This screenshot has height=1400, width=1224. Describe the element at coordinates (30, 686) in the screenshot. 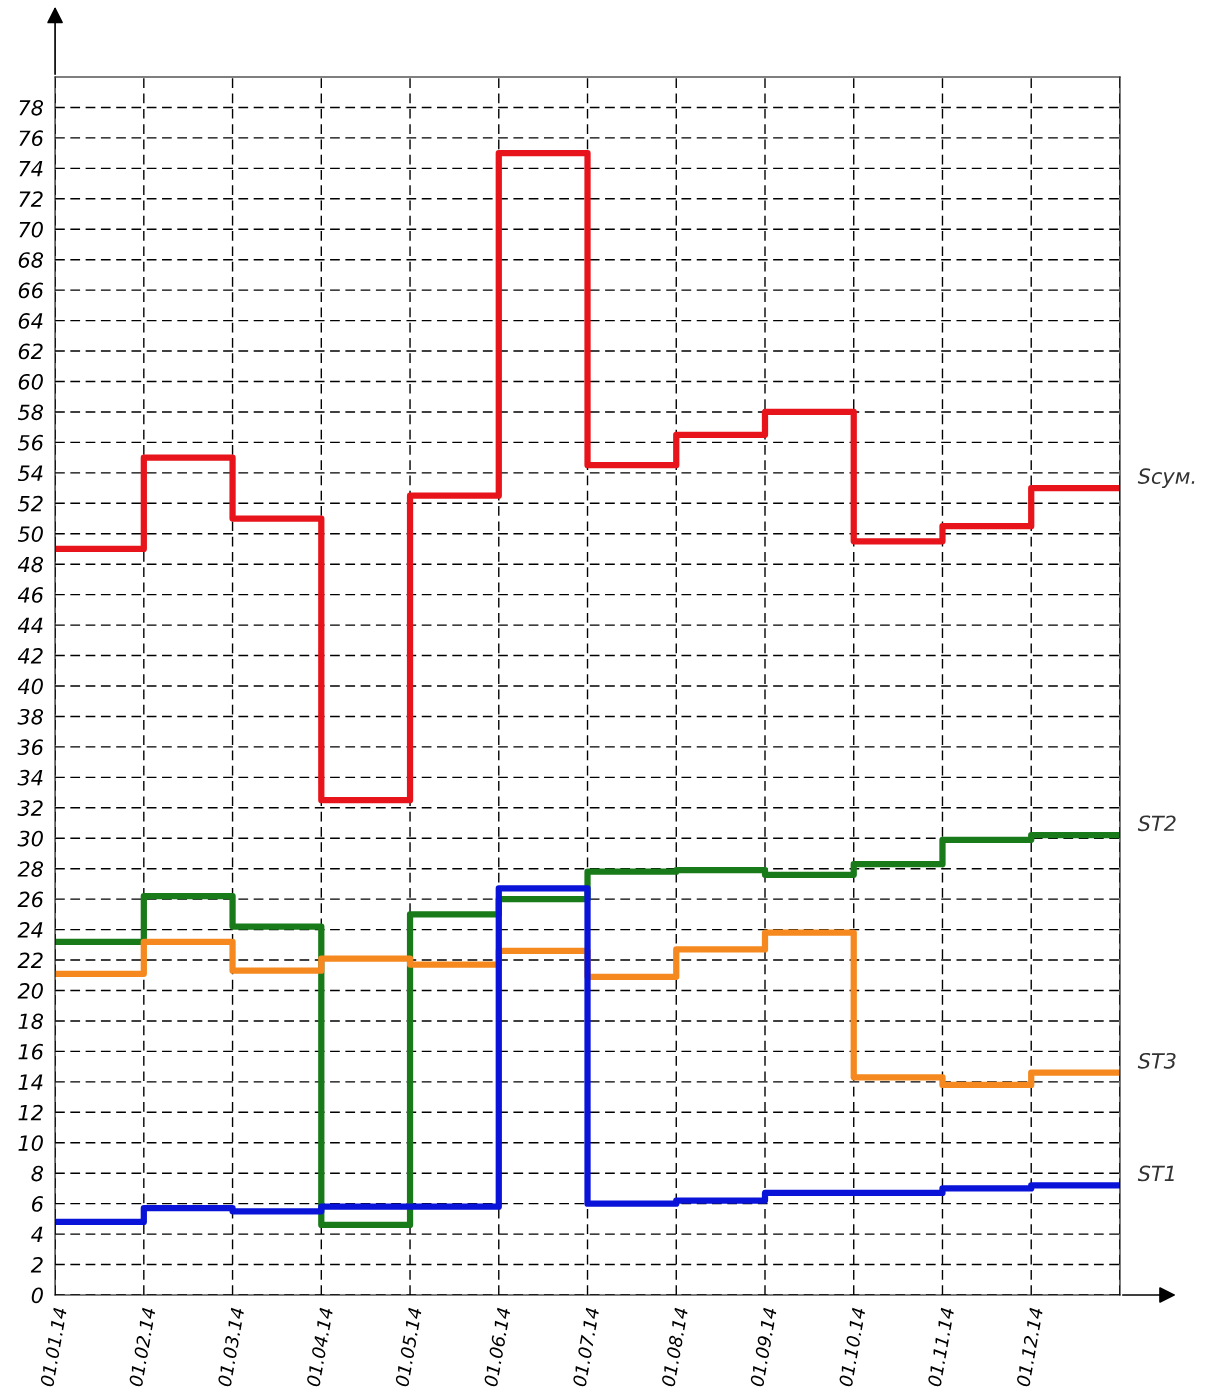

I see `y-tick-label: 40` at that location.